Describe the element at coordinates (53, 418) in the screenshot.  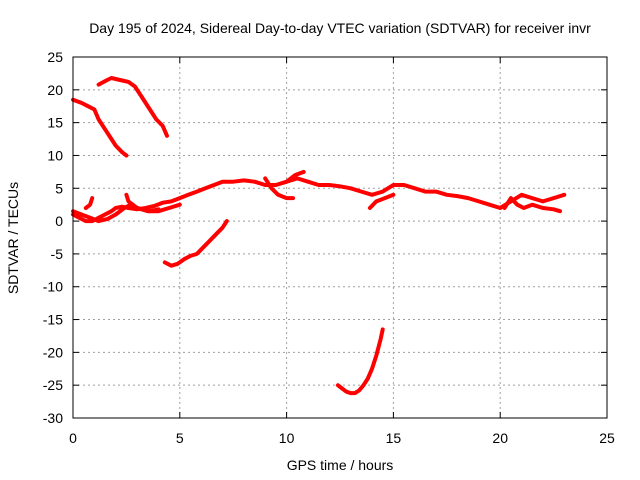
I see `y-tick-label: -30` at that location.